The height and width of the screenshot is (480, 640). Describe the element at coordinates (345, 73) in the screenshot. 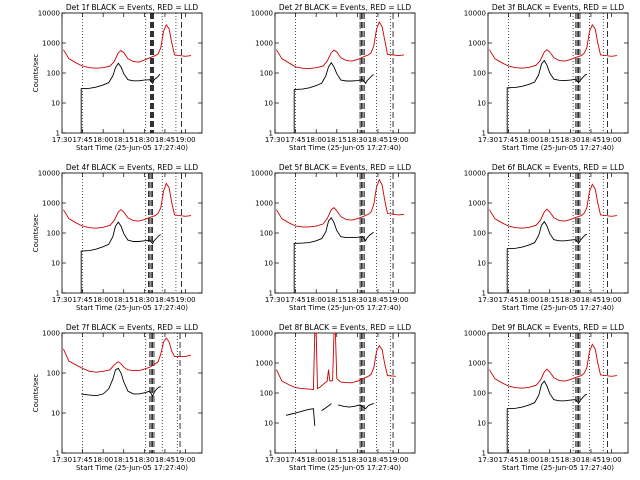

I see `panel-2-frame` at that location.